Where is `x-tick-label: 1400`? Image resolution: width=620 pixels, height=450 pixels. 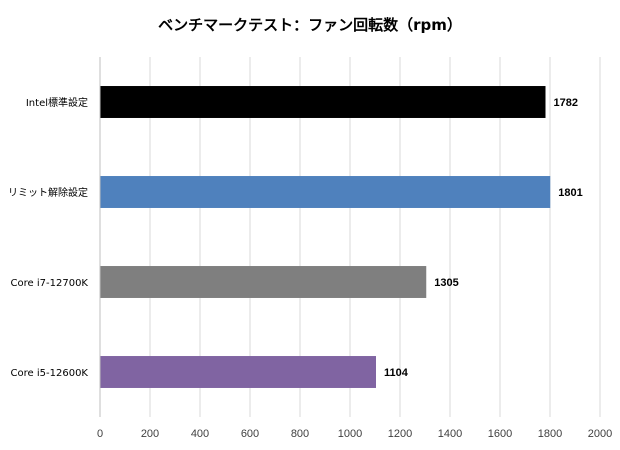
x-tick-label: 1400 is located at coordinates (450, 434).